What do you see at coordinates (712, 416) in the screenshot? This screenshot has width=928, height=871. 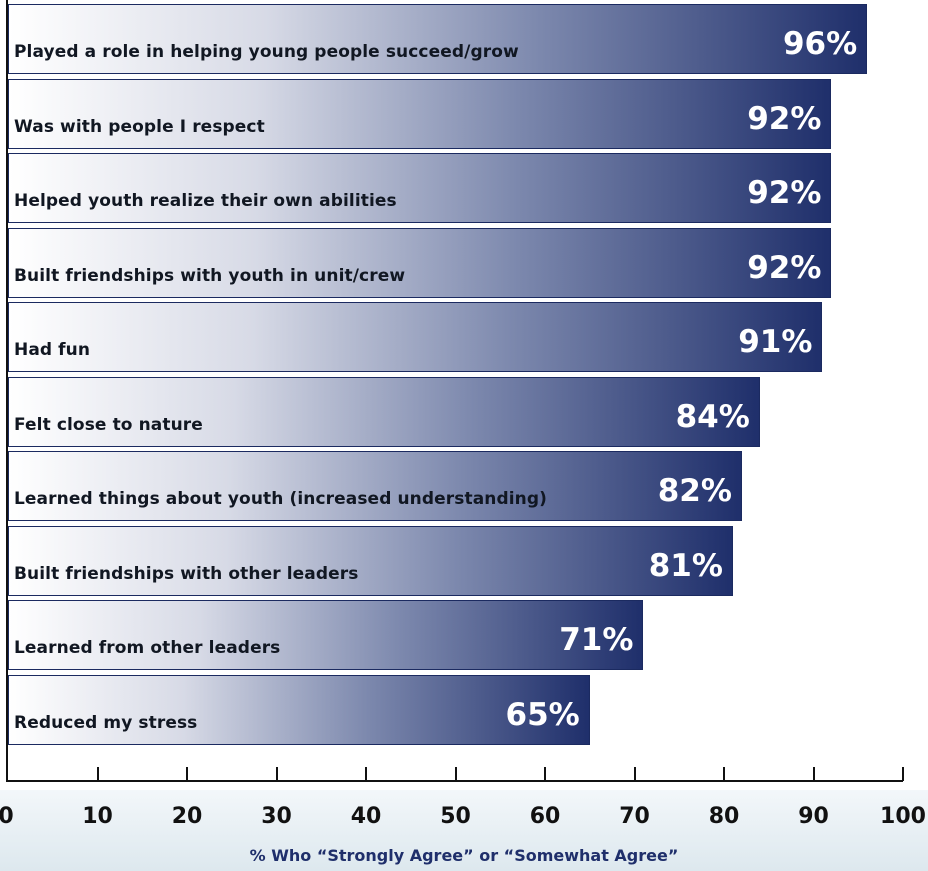 I see `bar-value-label: 84%` at bounding box center [712, 416].